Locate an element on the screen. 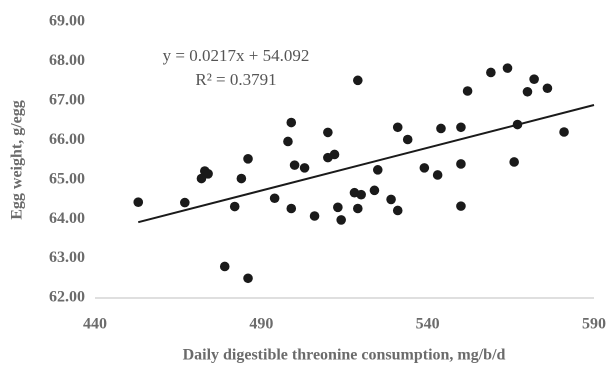  y-tick-label: 65.00 is located at coordinates (67, 178).